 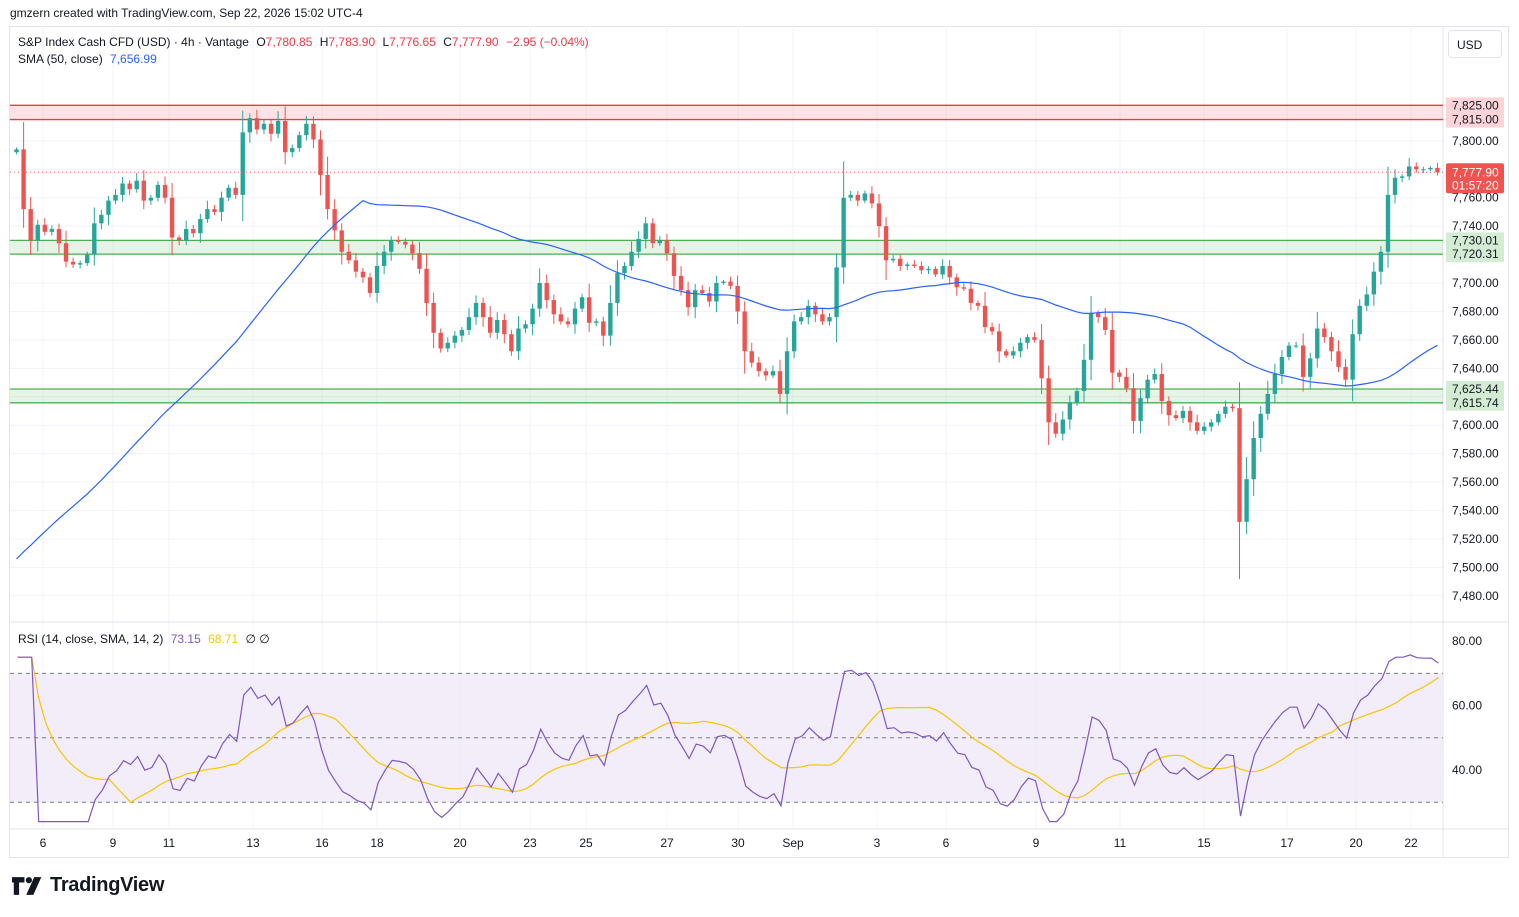 I want to click on time-tick-label: 11, so click(x=169, y=843).